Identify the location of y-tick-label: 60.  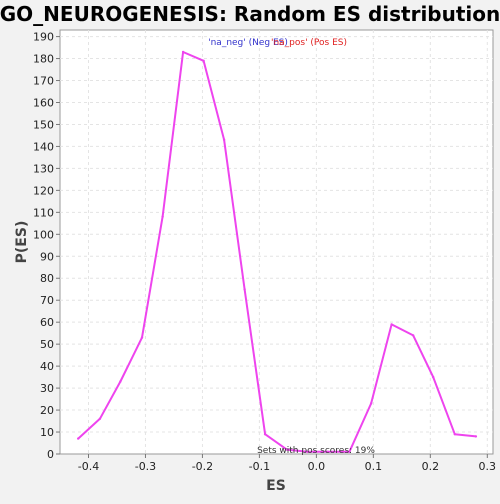
(47, 322).